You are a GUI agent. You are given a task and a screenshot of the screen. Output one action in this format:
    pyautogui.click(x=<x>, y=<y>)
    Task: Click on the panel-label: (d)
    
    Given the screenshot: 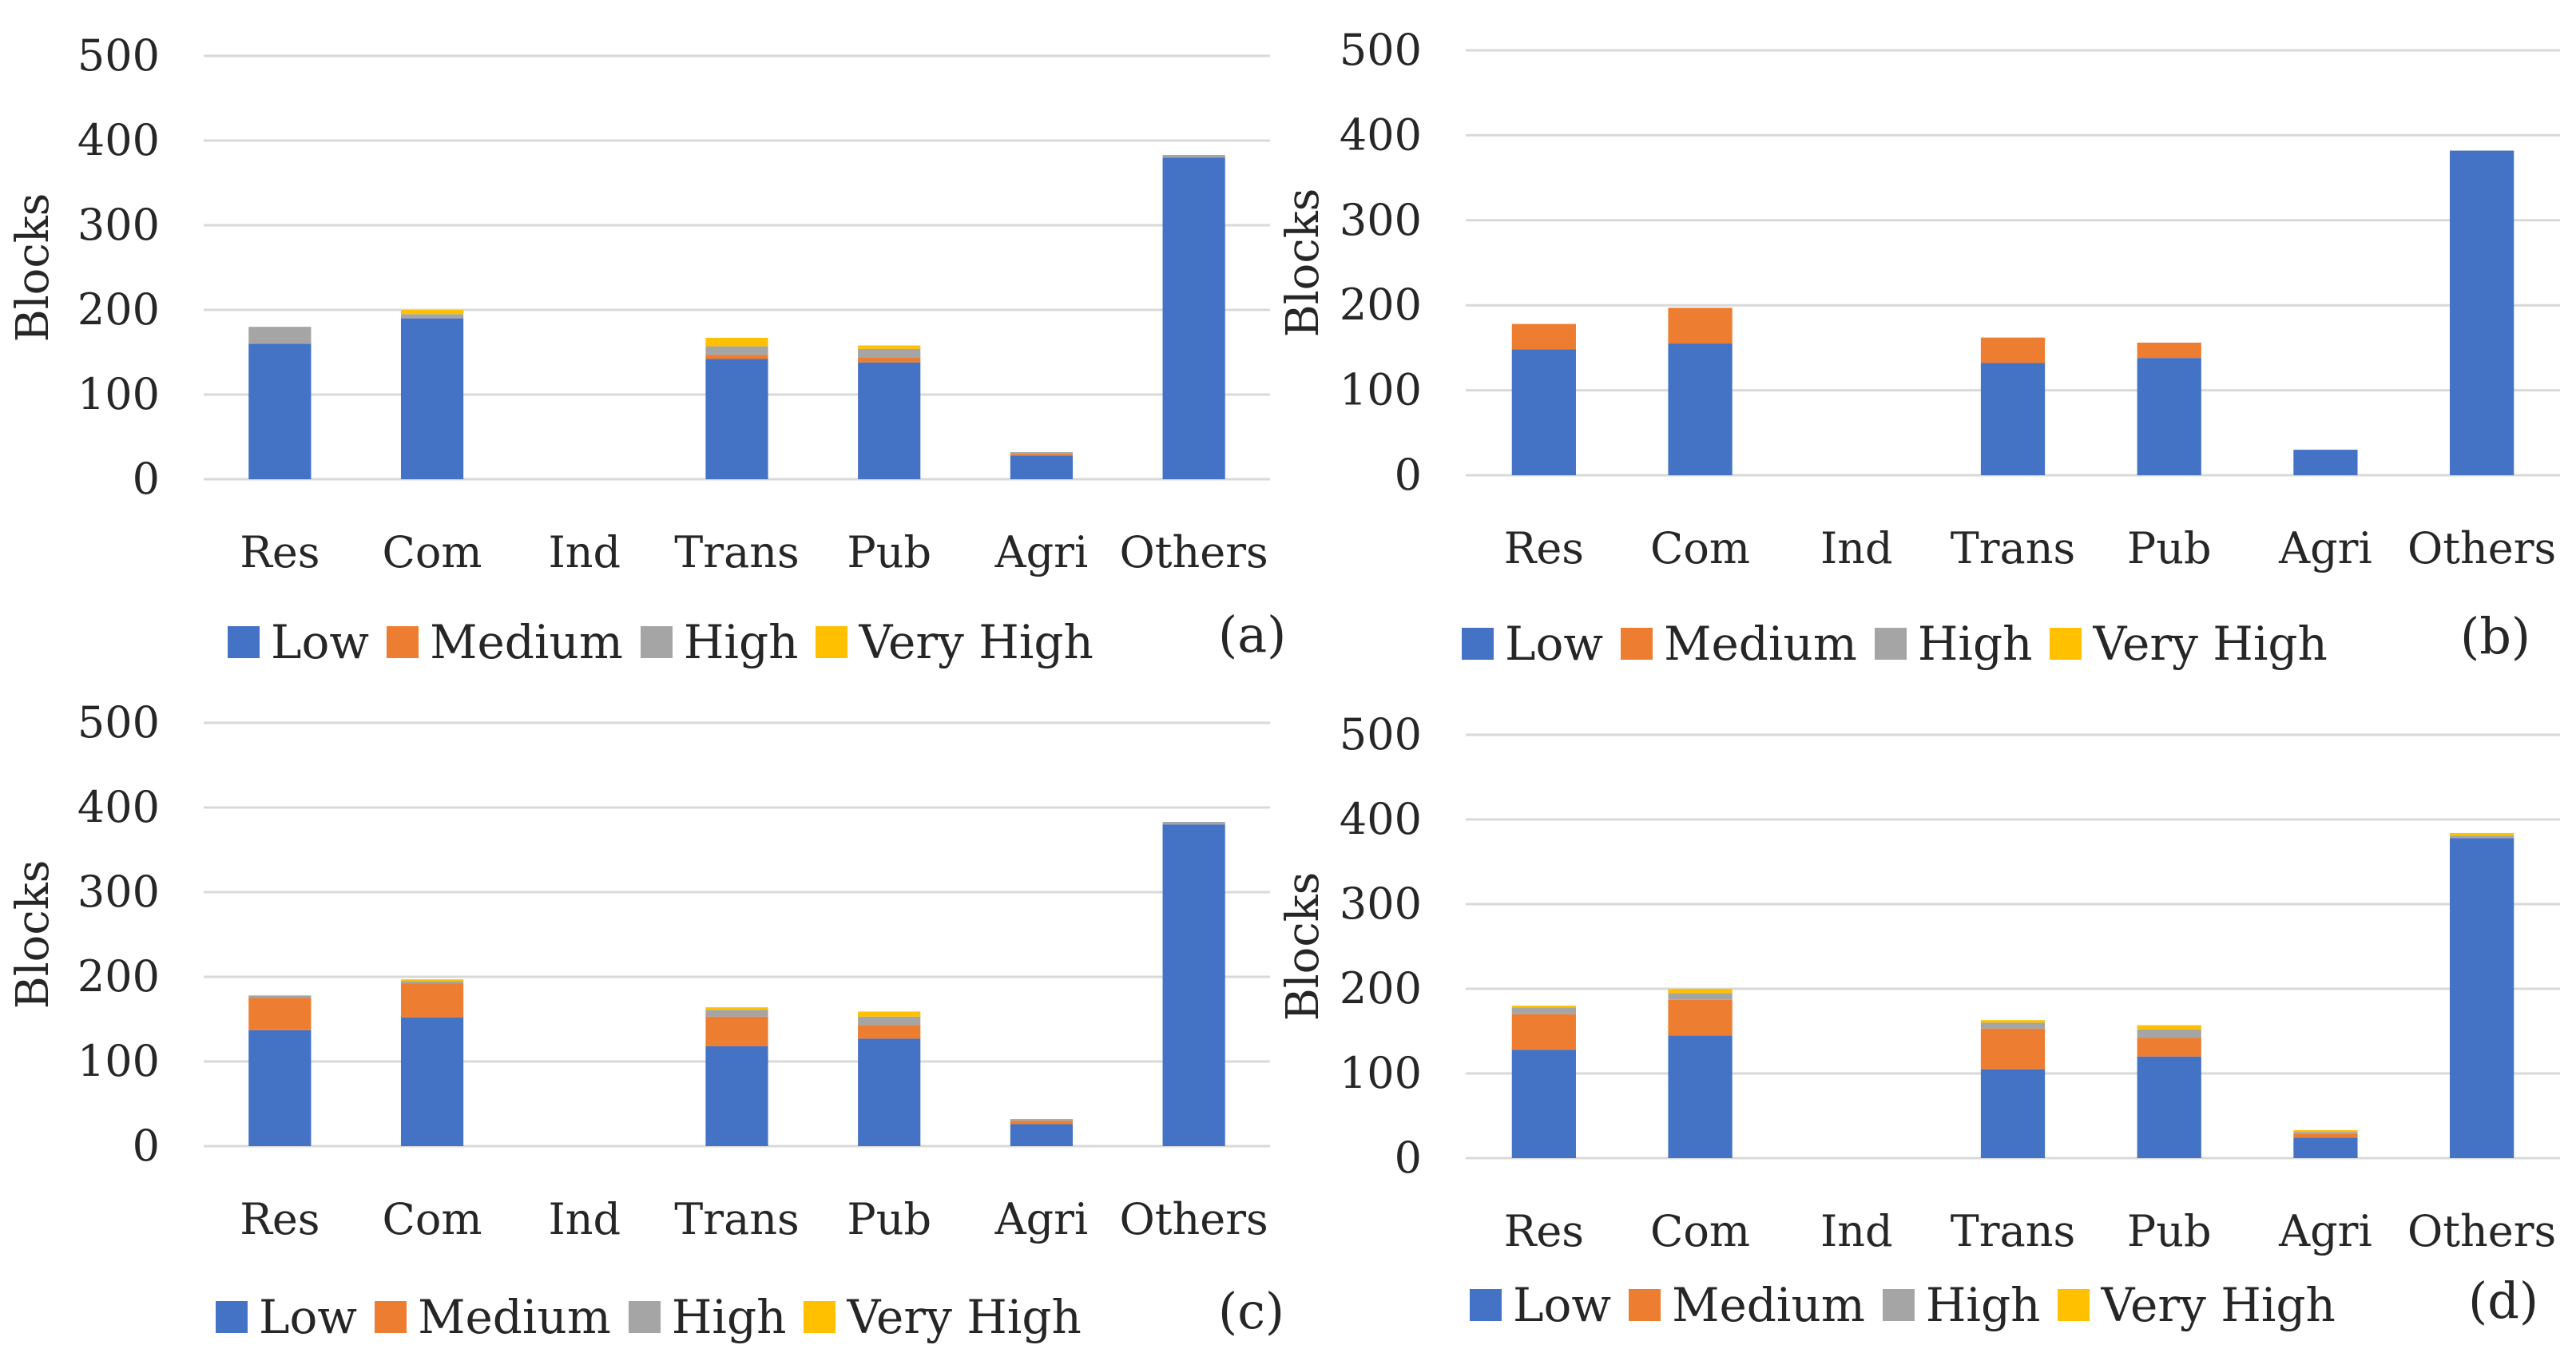 What is the action you would take?
    pyautogui.click(x=2503, y=1301)
    